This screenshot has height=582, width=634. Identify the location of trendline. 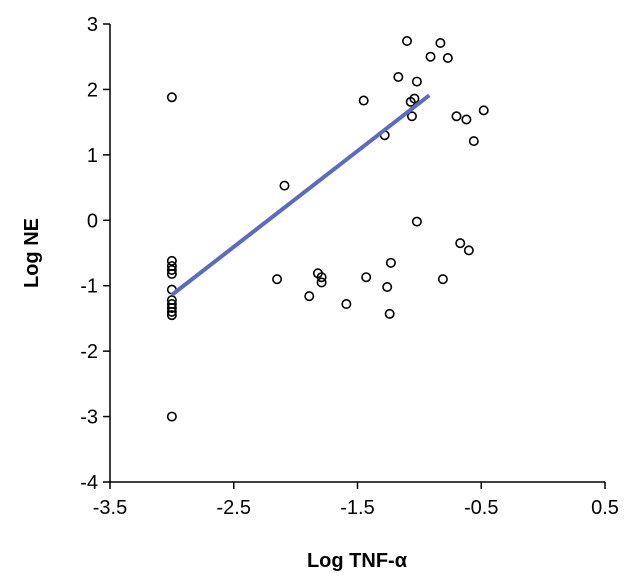
(300, 195).